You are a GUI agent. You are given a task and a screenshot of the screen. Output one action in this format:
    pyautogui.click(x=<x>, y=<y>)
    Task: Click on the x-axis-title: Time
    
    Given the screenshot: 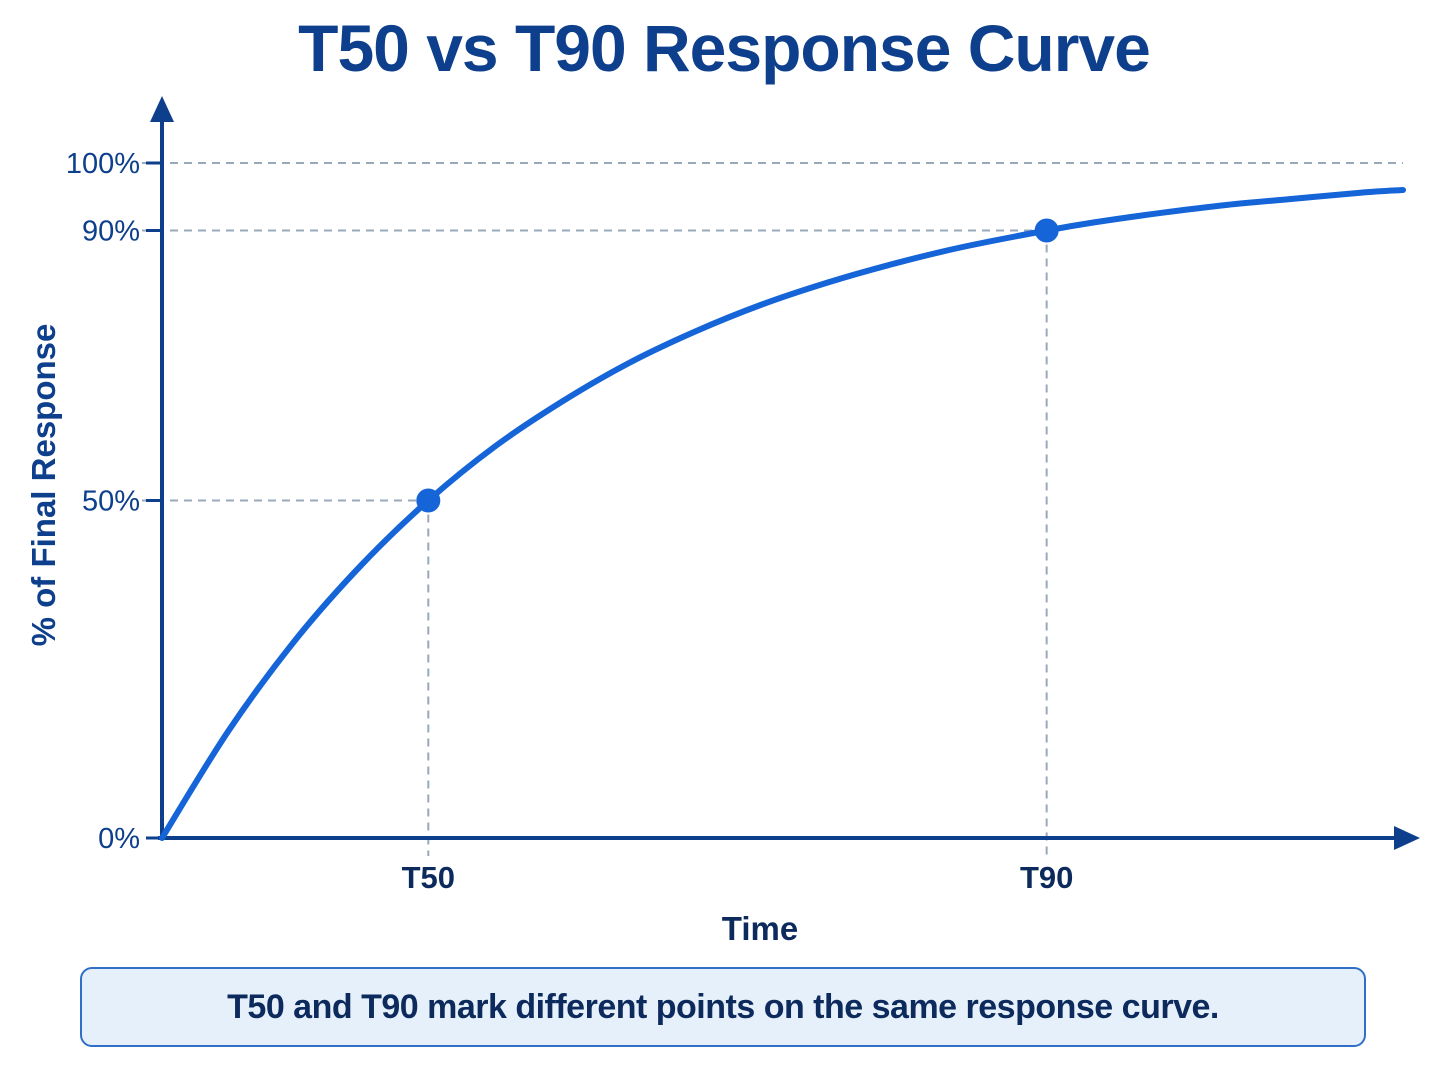 What is the action you would take?
    pyautogui.click(x=760, y=928)
    